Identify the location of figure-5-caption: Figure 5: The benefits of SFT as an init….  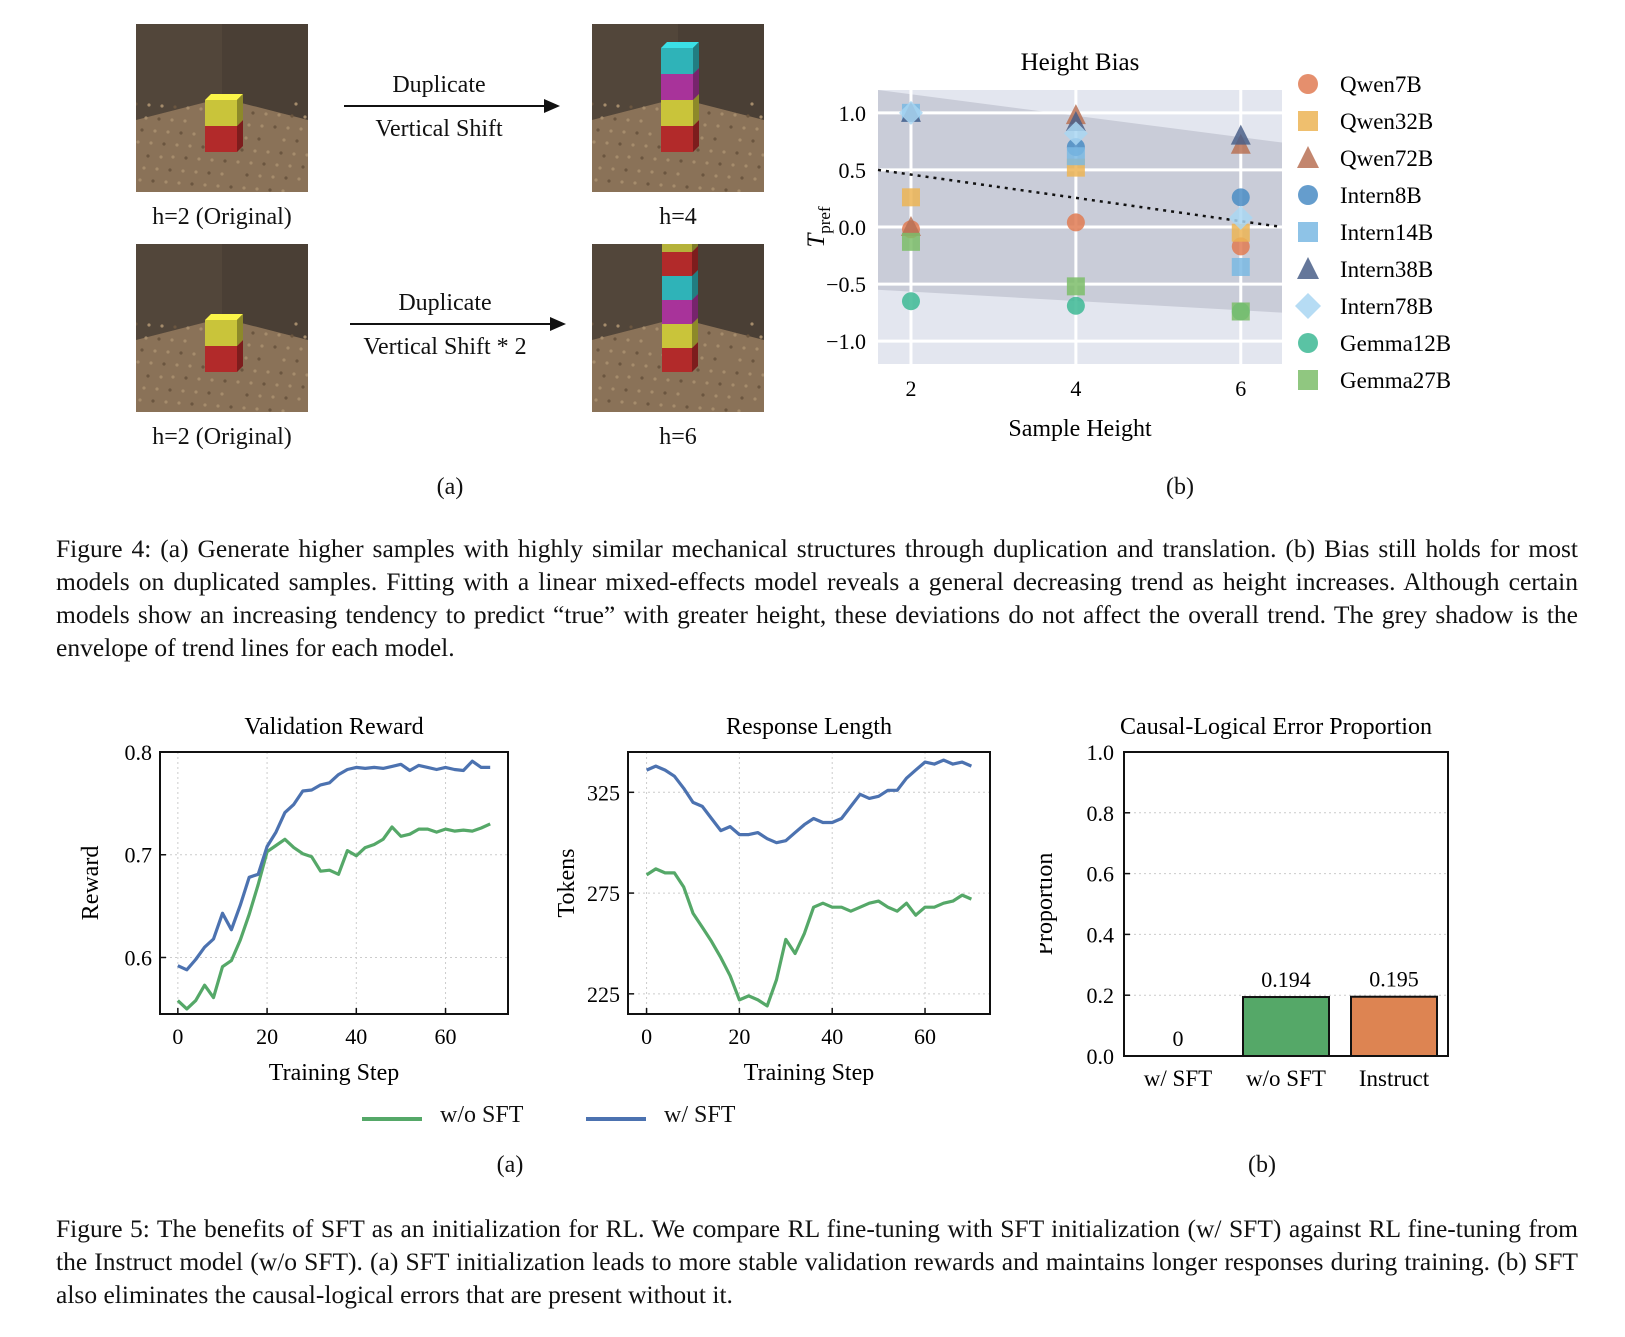
(817, 1261).